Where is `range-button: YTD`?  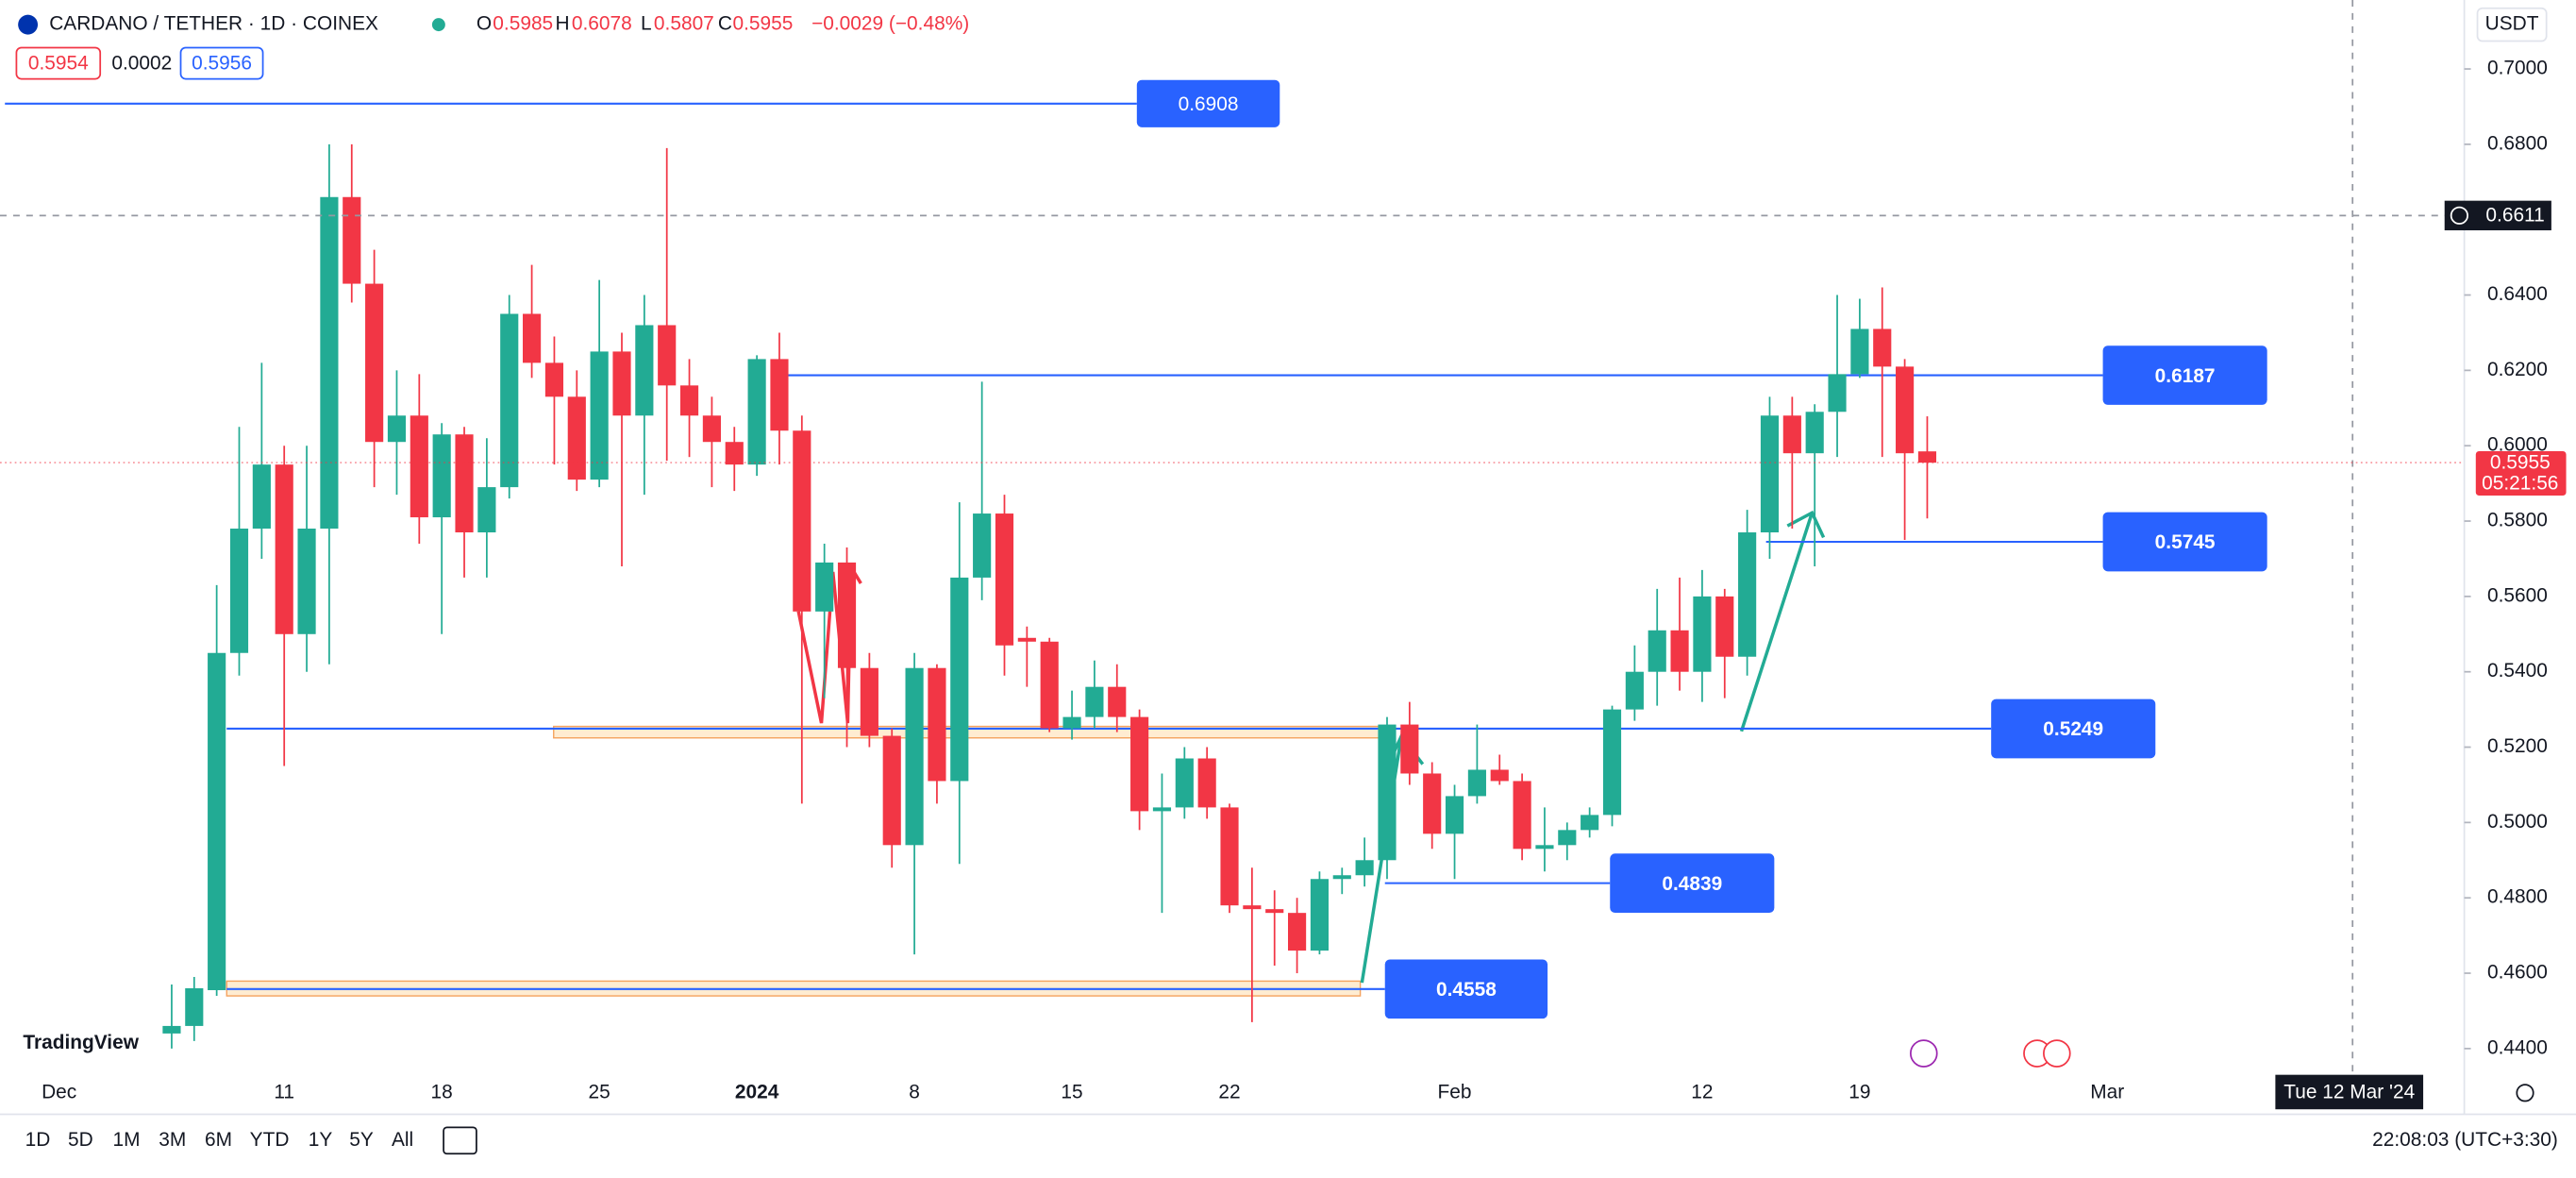
range-button: YTD is located at coordinates (270, 1140).